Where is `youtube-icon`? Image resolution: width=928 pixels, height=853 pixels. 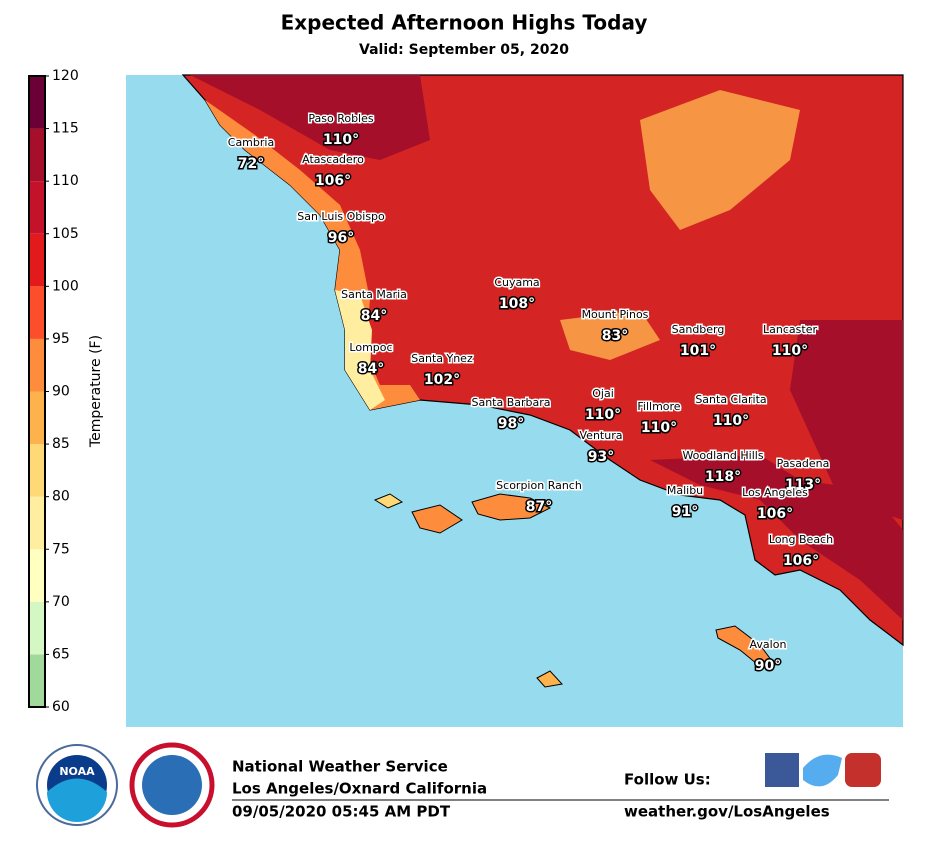 youtube-icon is located at coordinates (863, 770).